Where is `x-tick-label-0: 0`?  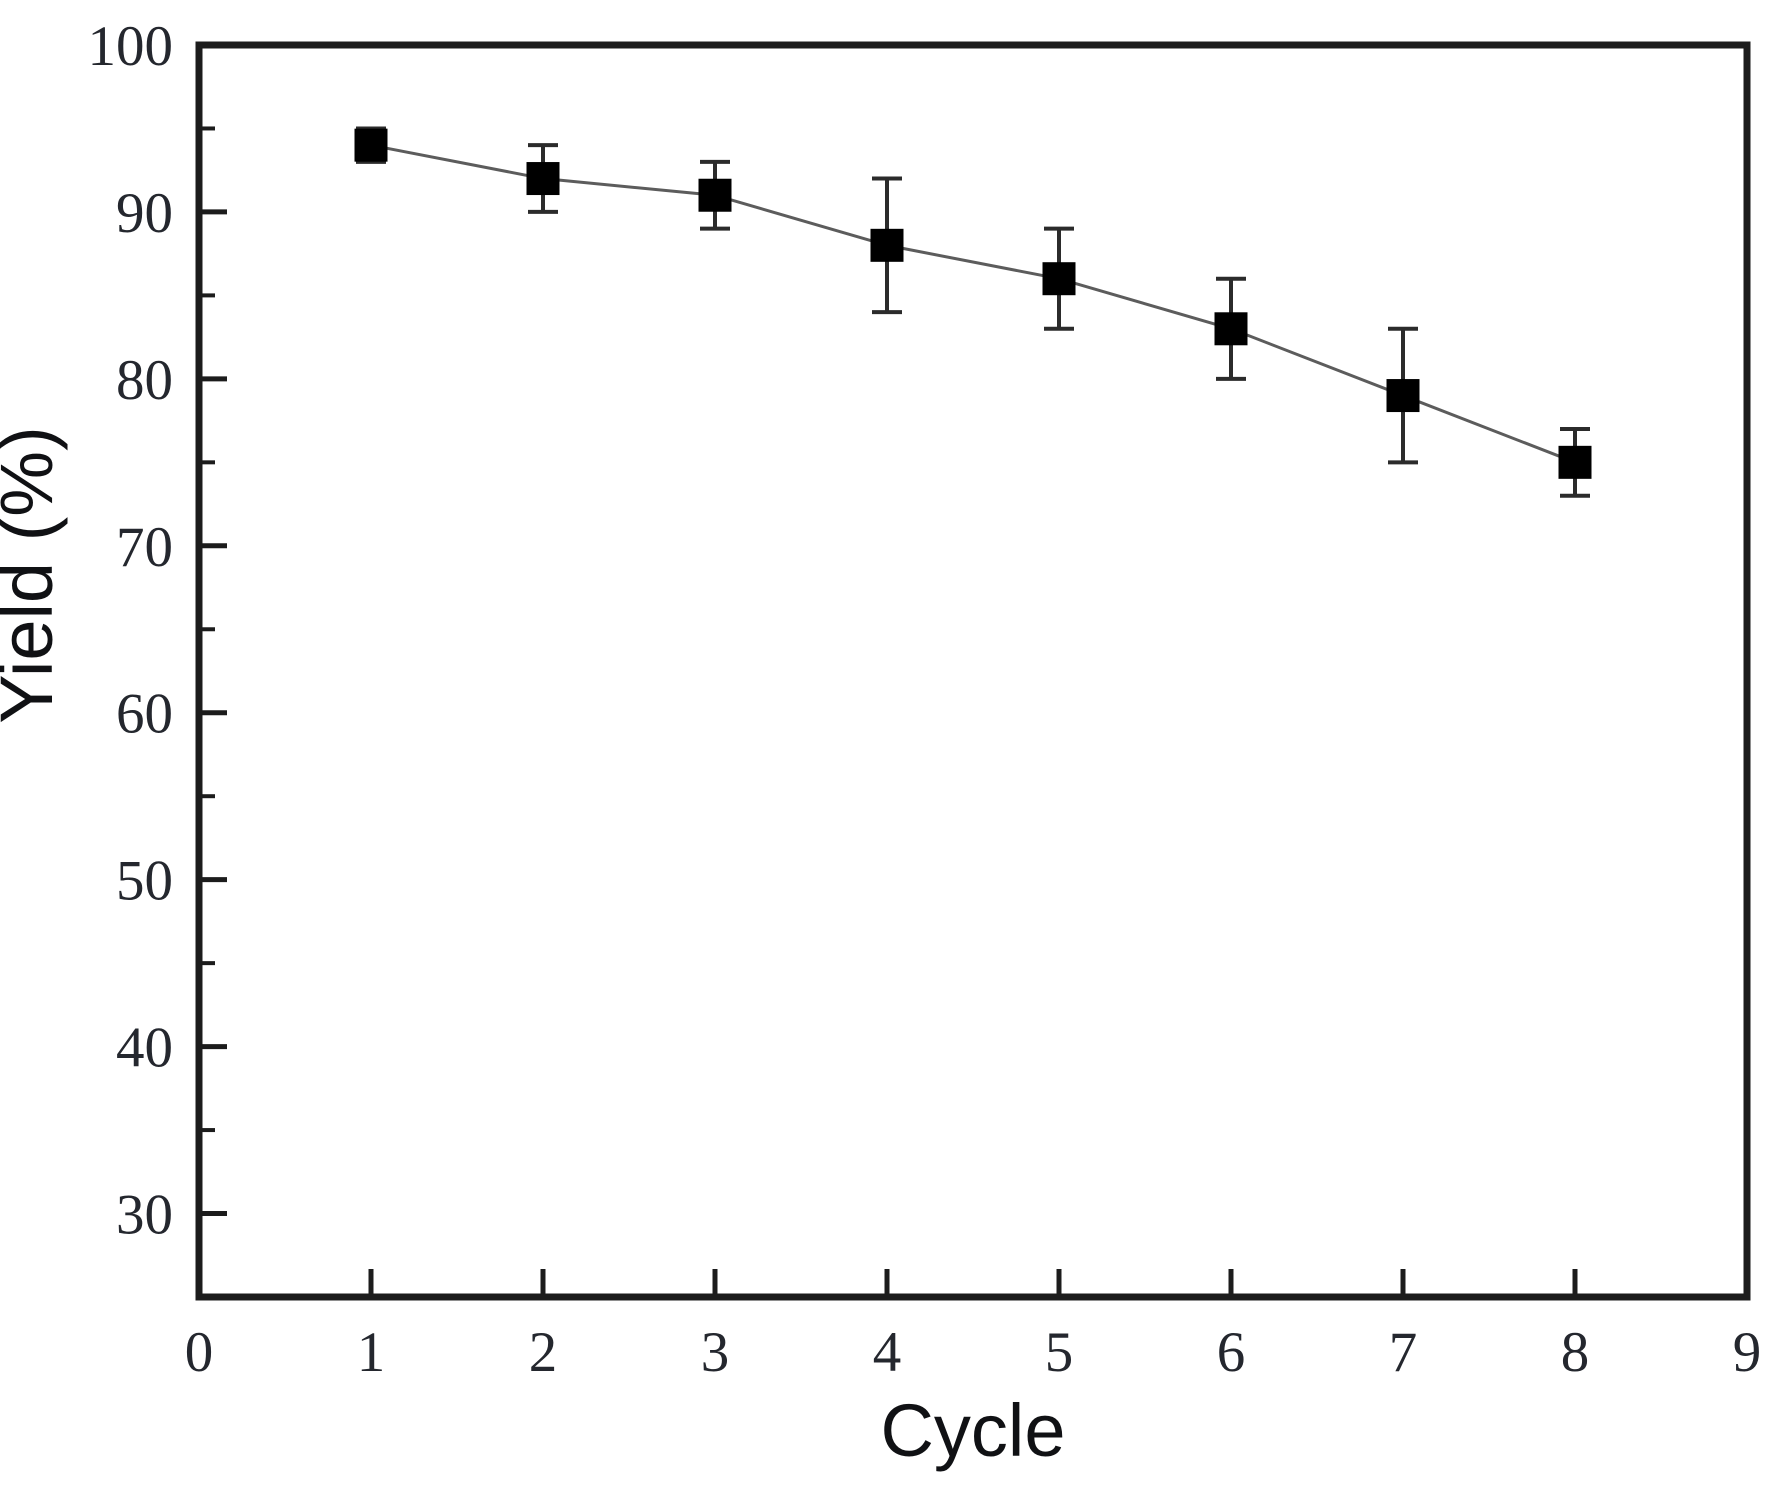
x-tick-label-0: 0 is located at coordinates (199, 1352).